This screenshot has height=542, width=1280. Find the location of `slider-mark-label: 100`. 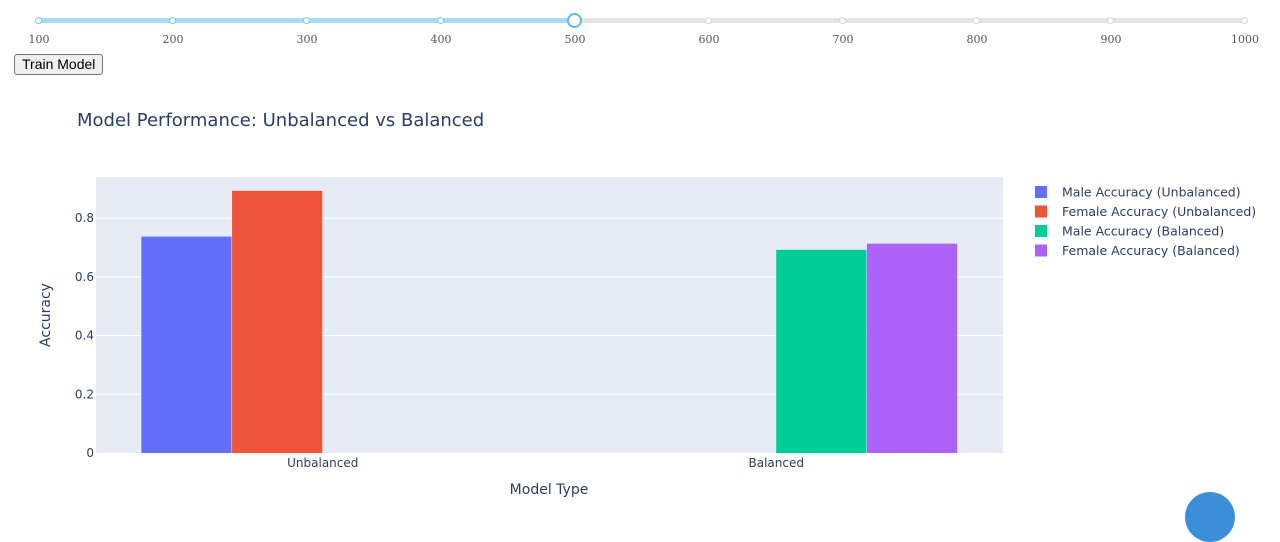

slider-mark-label: 100 is located at coordinates (39, 39).